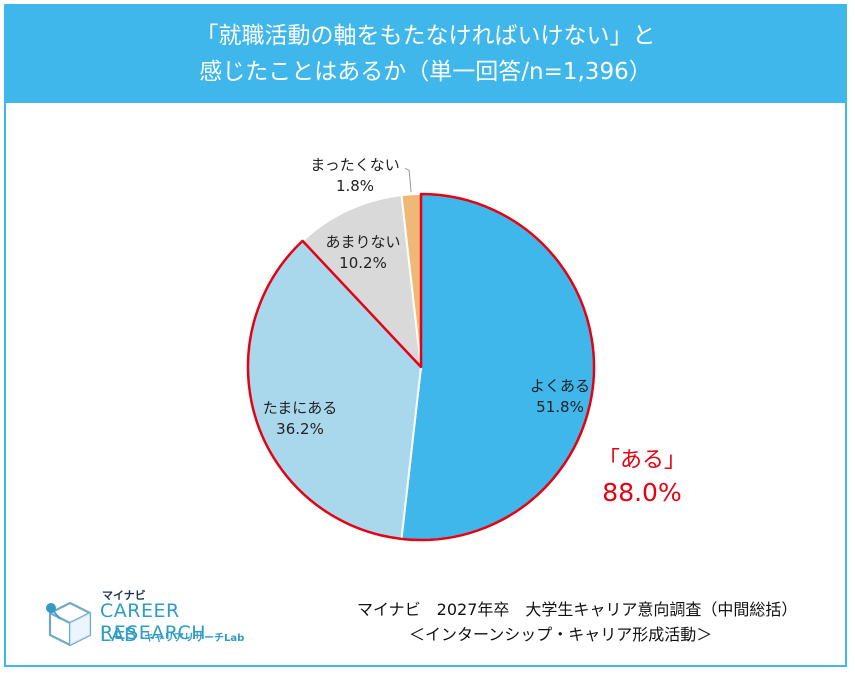 Image resolution: width=855 pixels, height=673 pixels. Describe the element at coordinates (642, 492) in the screenshot. I see `highlight-value: 88.0%` at that location.